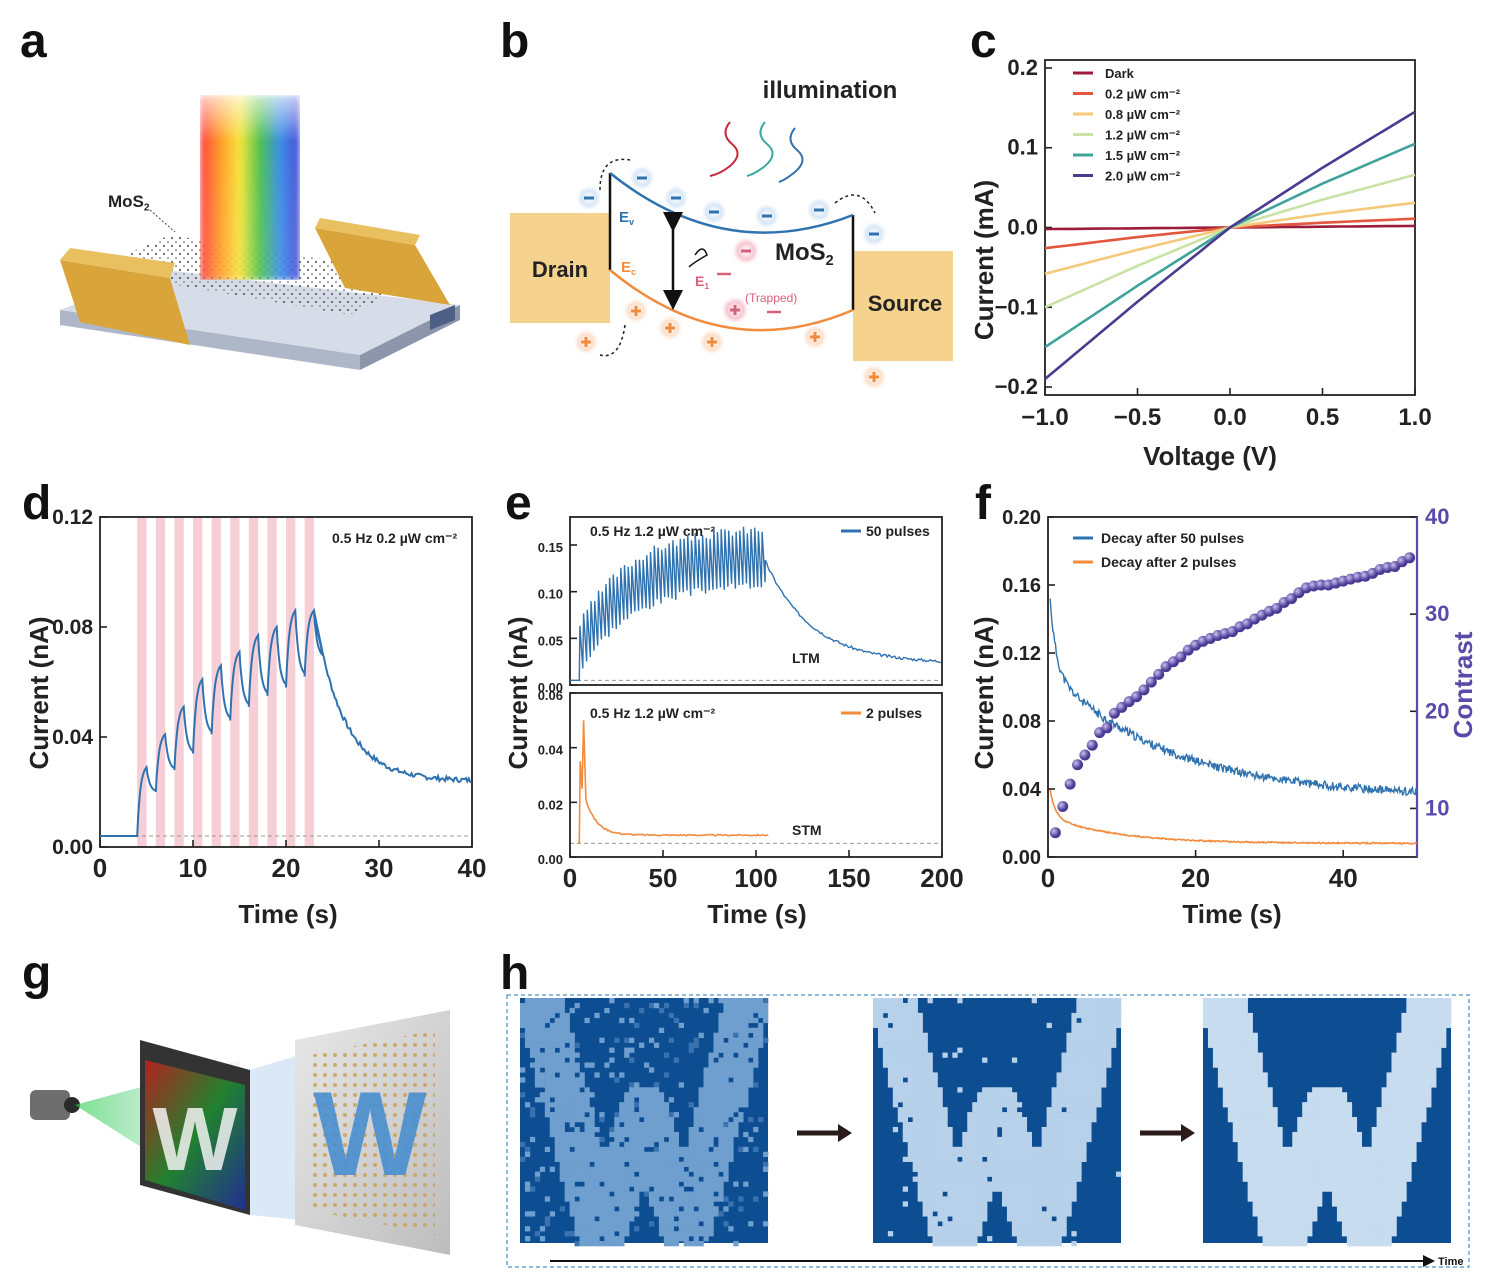  Describe the element at coordinates (756, 1149) in the screenshot. I see `noise-pixel` at that location.